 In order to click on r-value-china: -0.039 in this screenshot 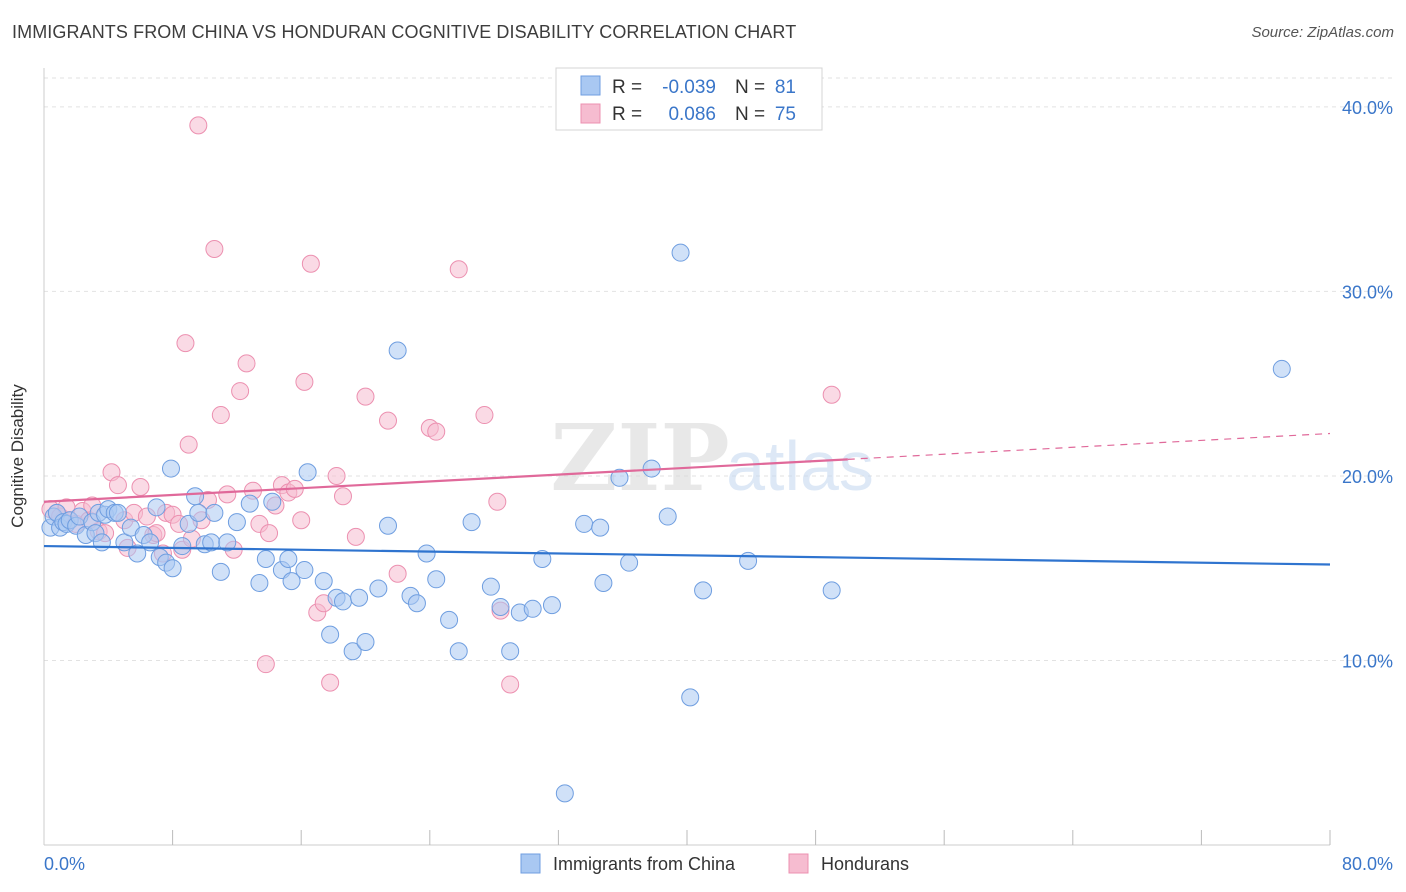, I will do `click(689, 87)`.